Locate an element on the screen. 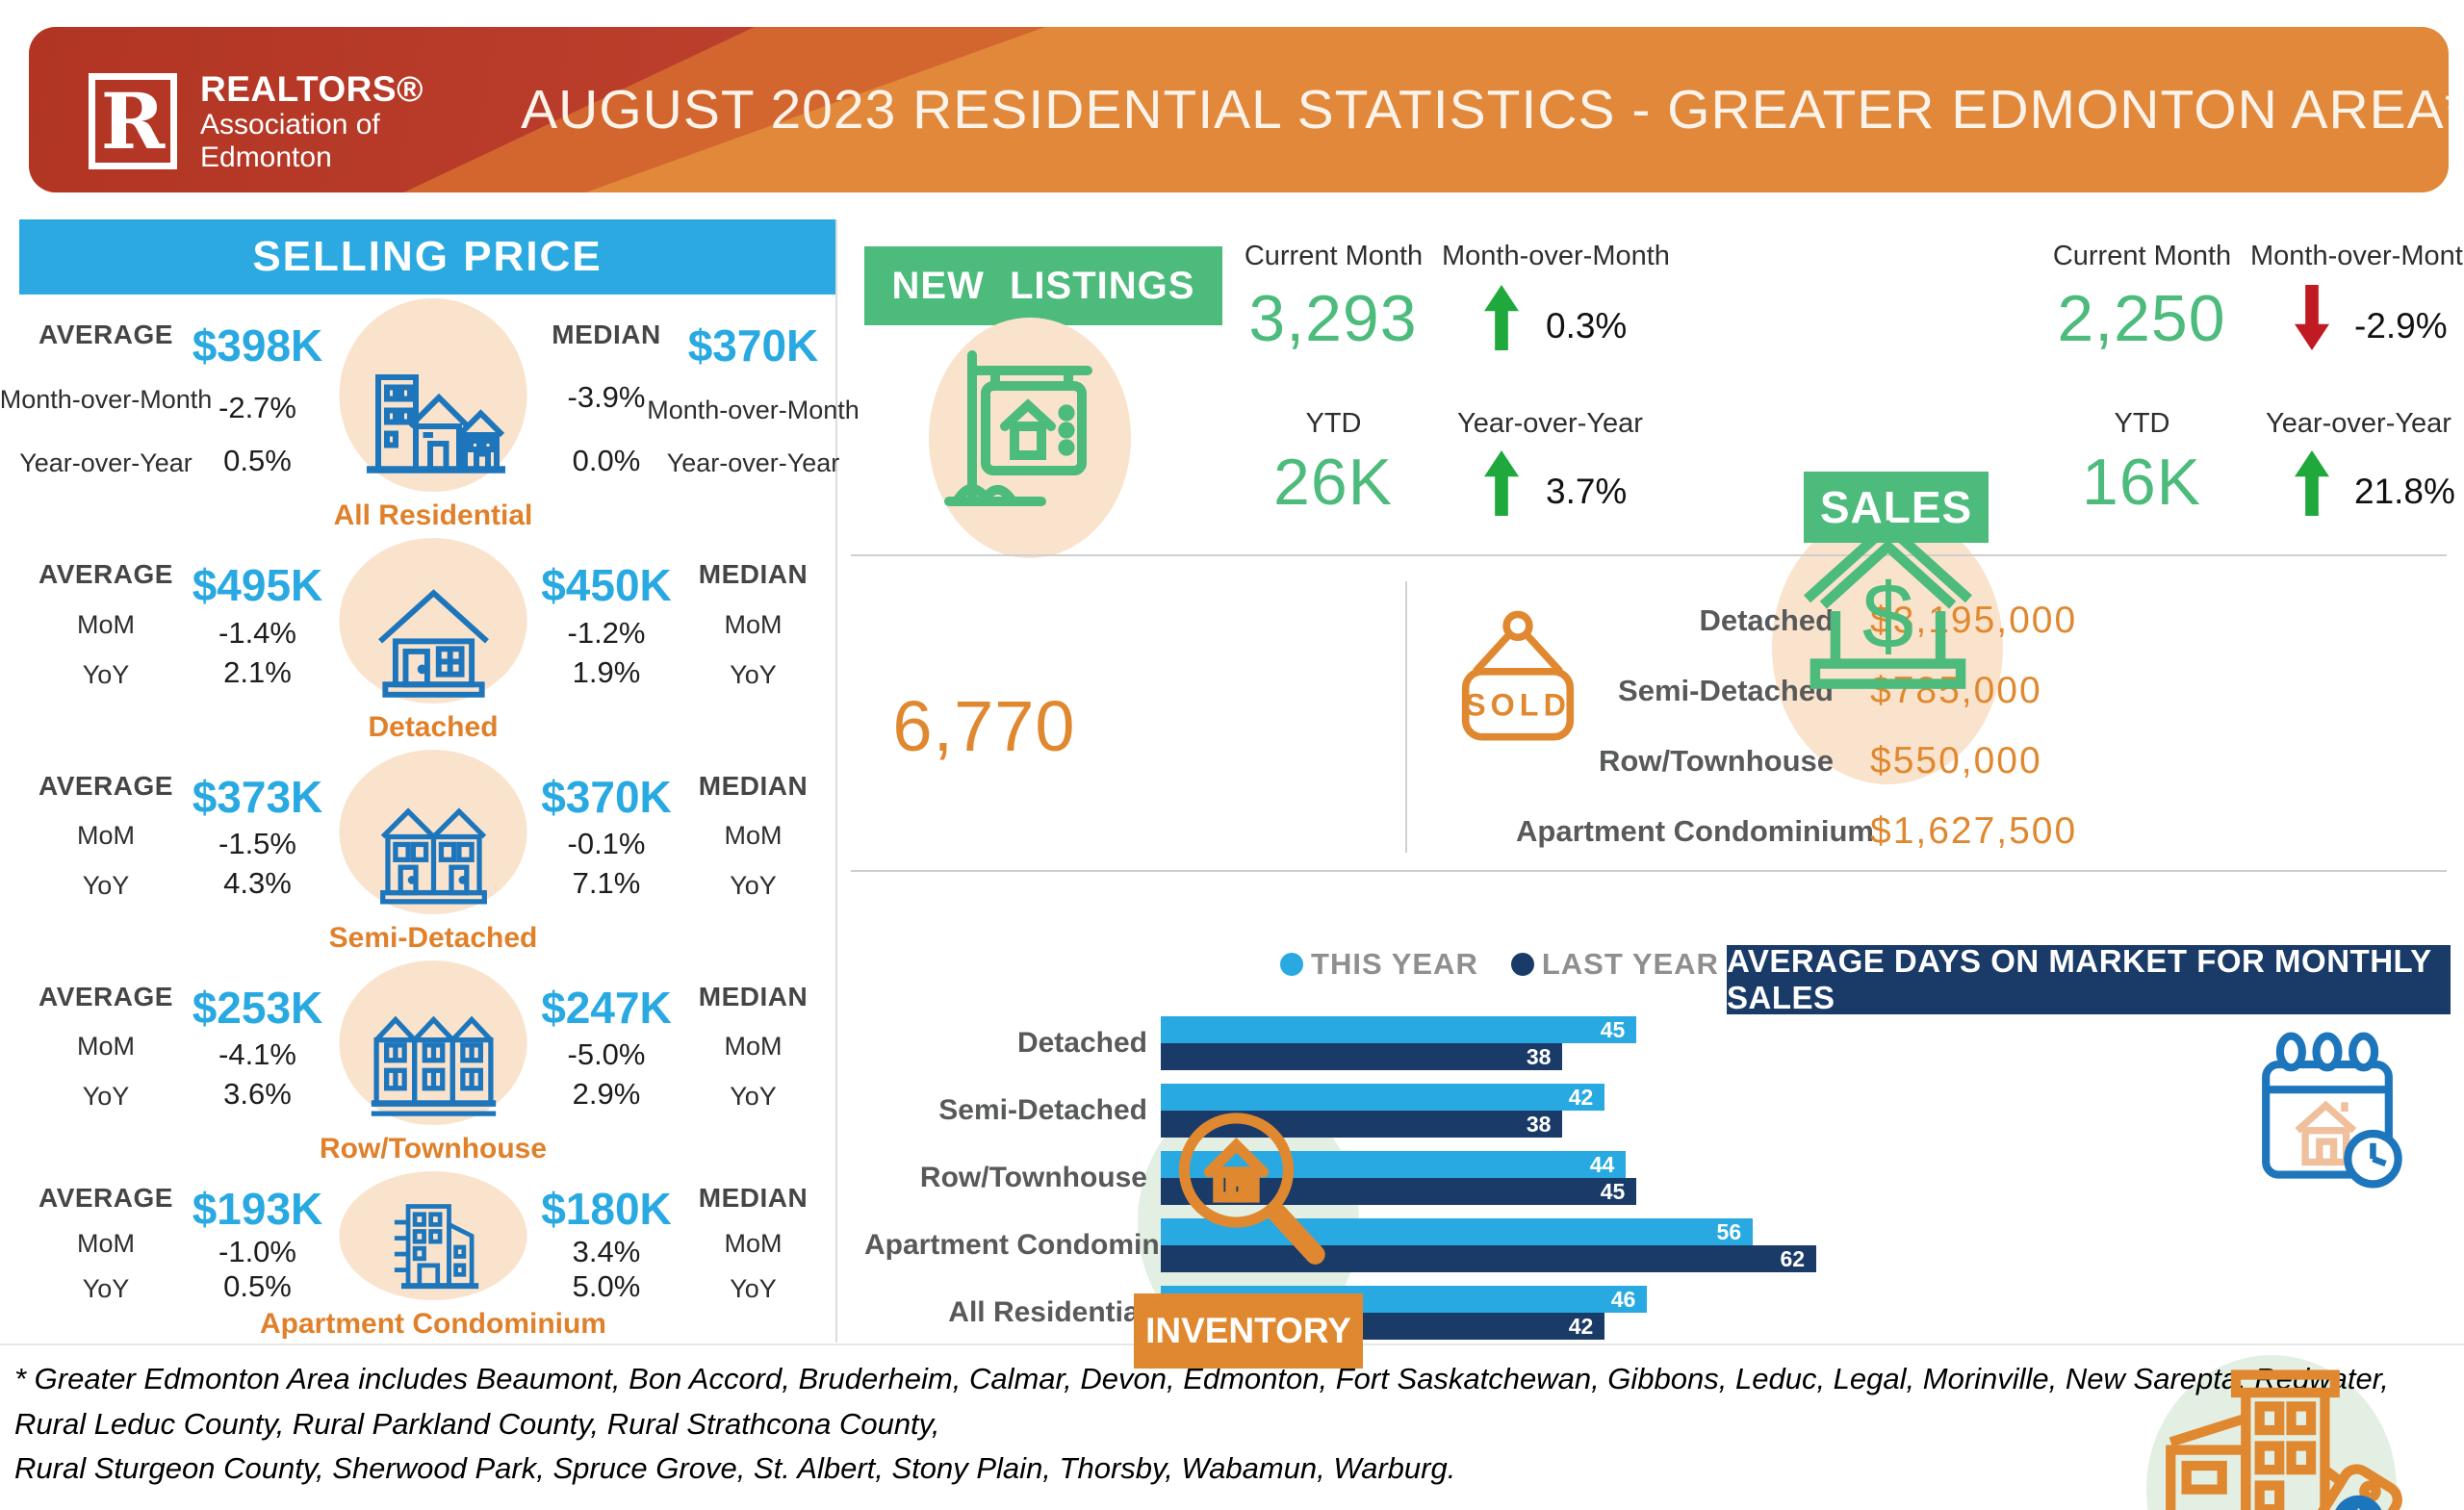 This screenshot has height=1510, width=2464. selling-price-row-row-townhouse: AVERAGE MoM YoY $253K -4.1% 3.6% is located at coordinates (427, 1062).